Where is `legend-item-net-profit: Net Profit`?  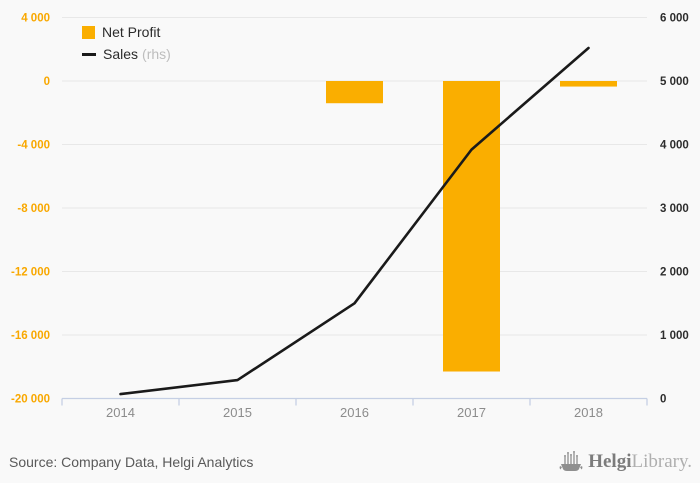 legend-item-net-profit: Net Profit is located at coordinates (126, 32).